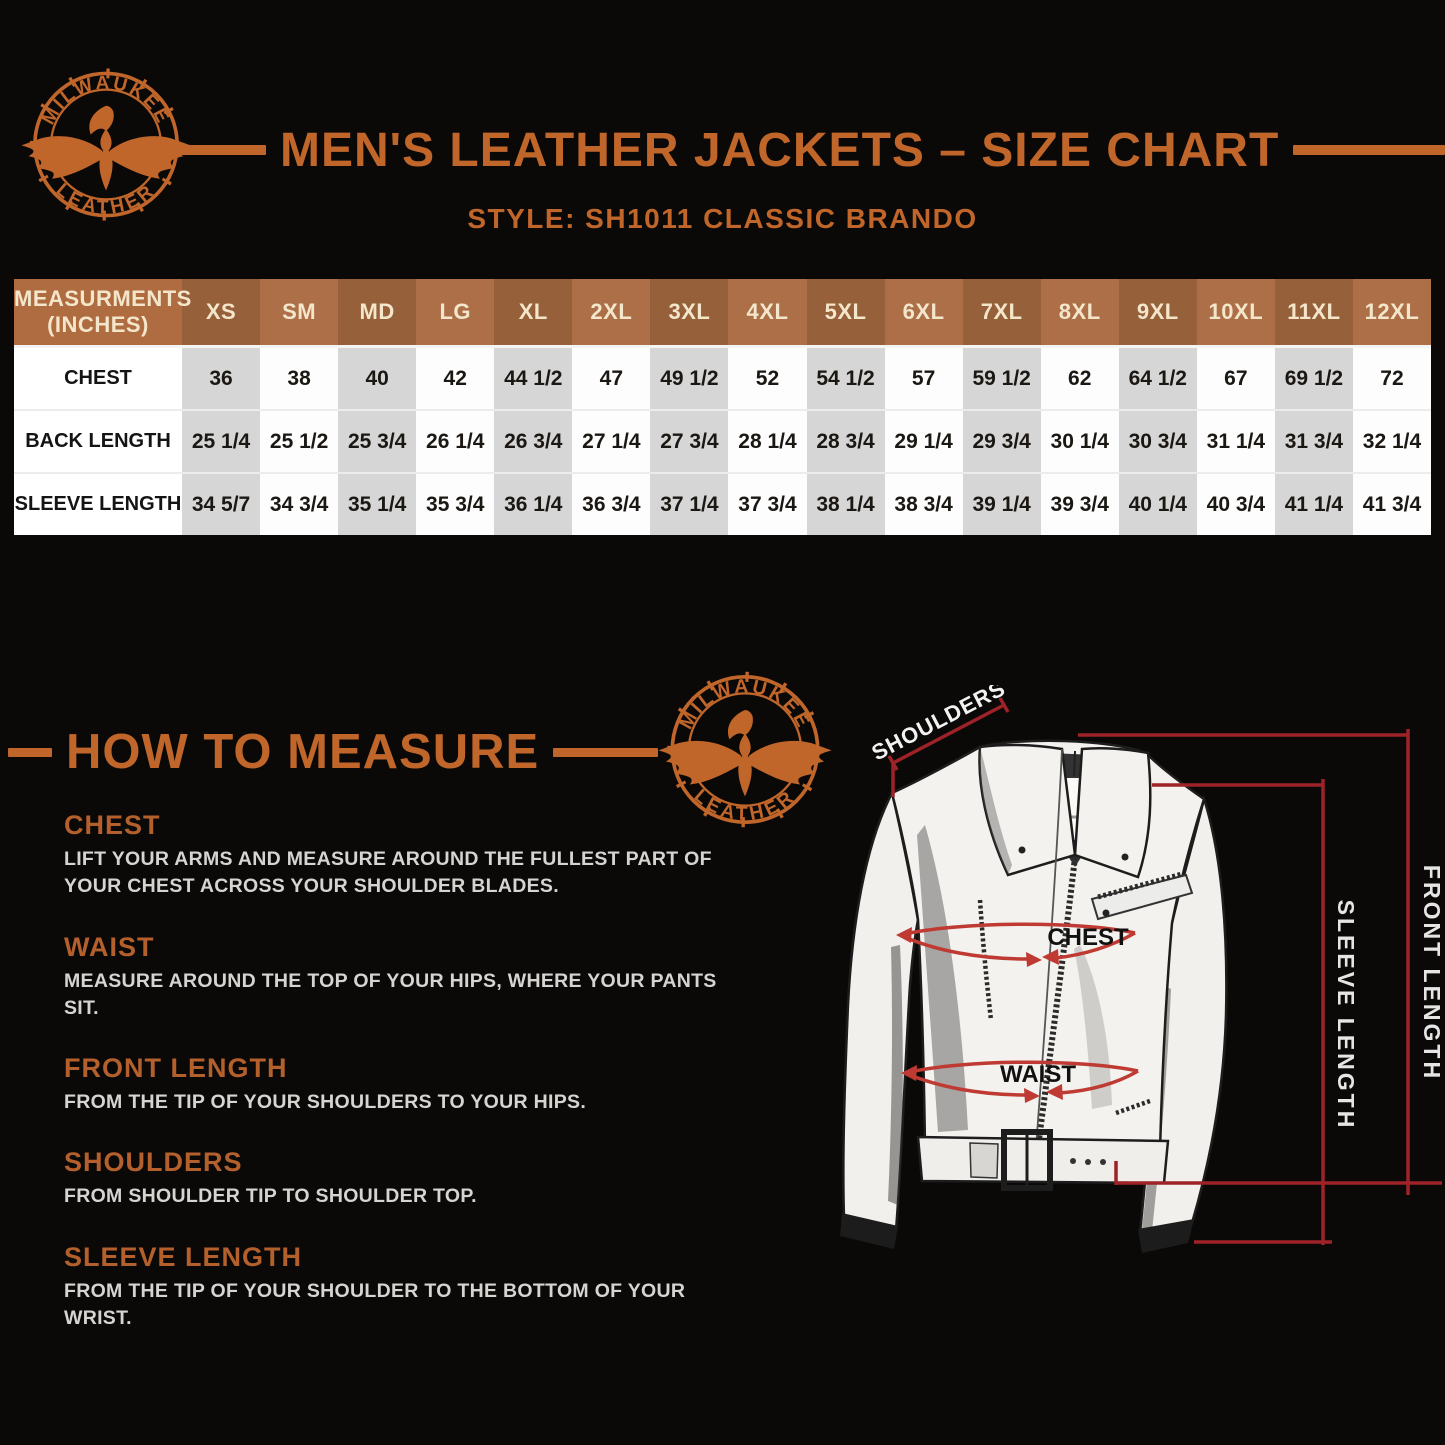 Image resolution: width=1445 pixels, height=1445 pixels. I want to click on measurement-cell: 59 1/2, so click(1001, 378).